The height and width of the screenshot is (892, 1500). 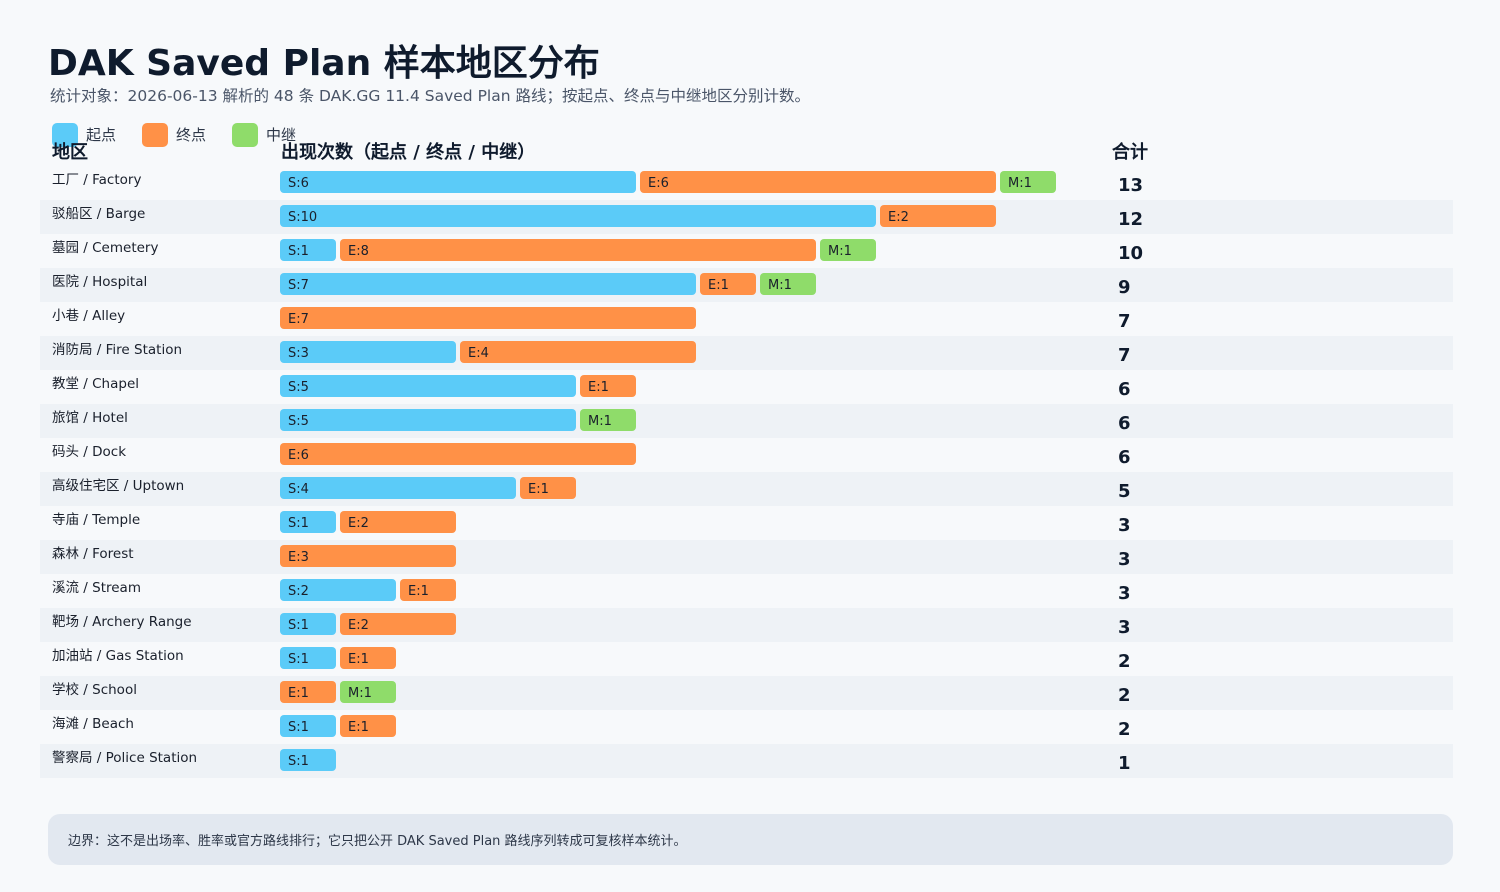 What do you see at coordinates (191, 134) in the screenshot?
I see `legend-label-end: 终点` at bounding box center [191, 134].